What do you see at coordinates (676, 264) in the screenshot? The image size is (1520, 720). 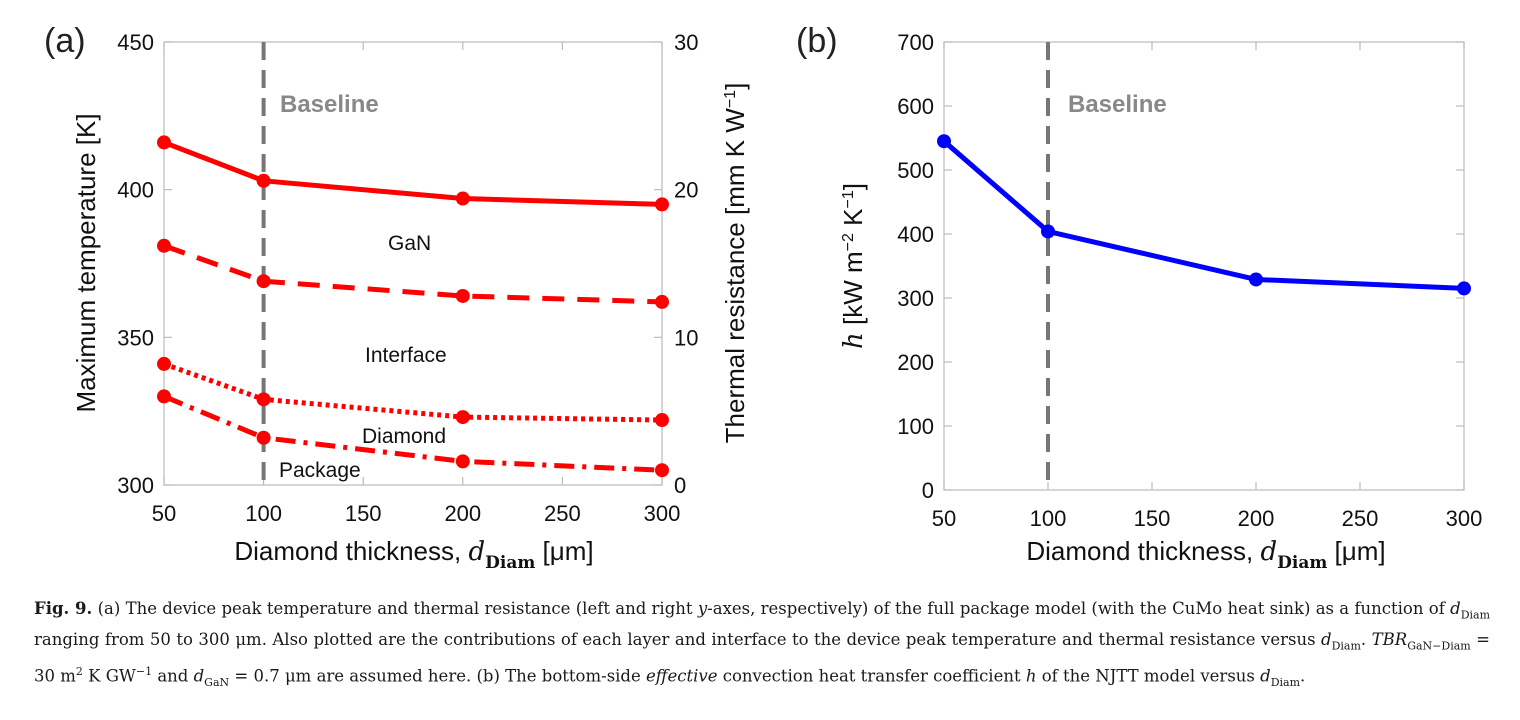 I see `panel-a-y2-ticks: 0 10 20 30` at bounding box center [676, 264].